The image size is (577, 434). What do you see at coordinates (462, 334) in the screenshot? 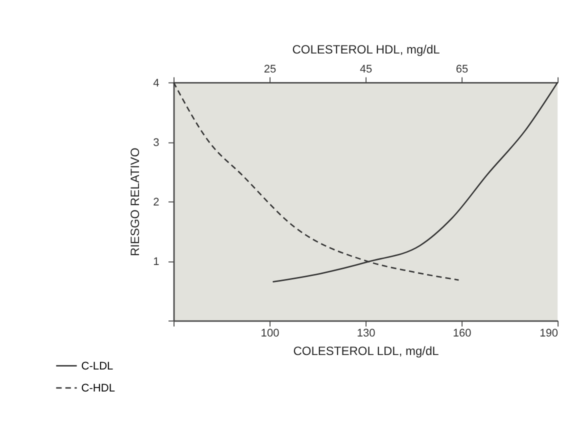
I see `x-tick-label: 160` at bounding box center [462, 334].